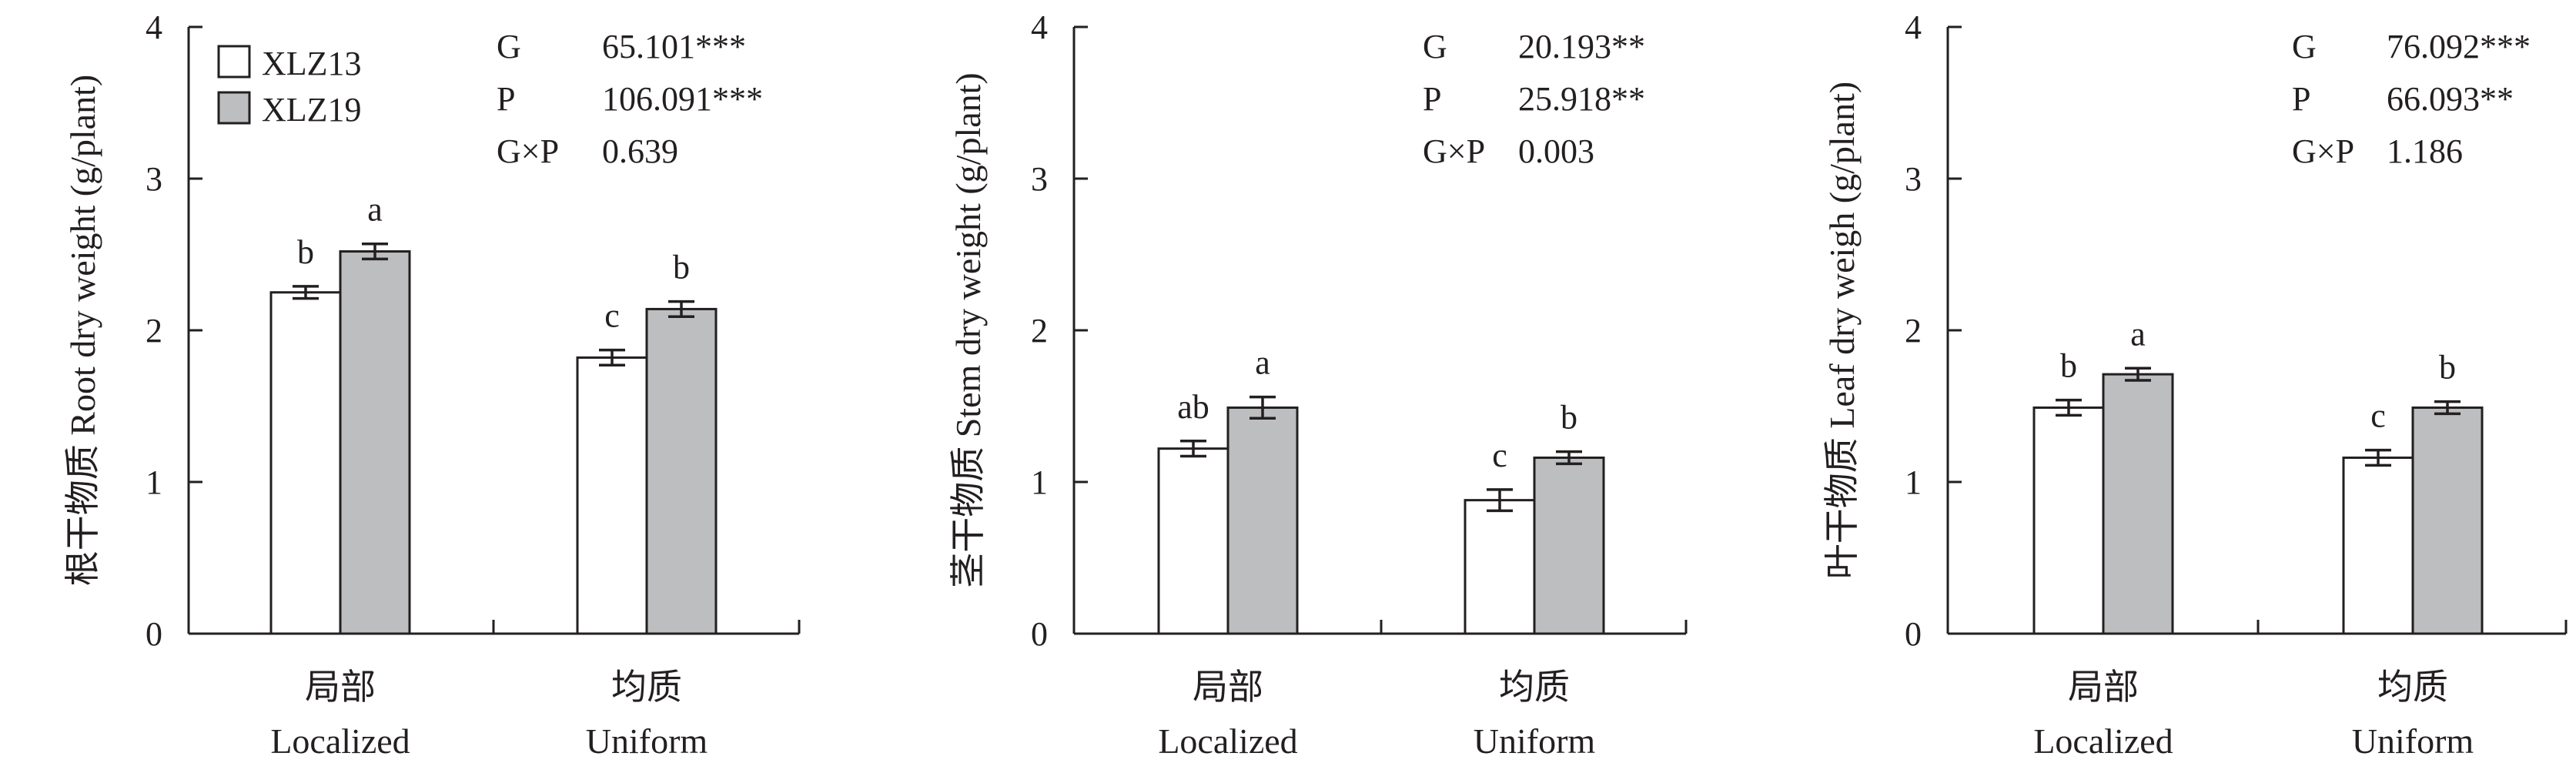 This screenshot has height=773, width=2576. Describe the element at coordinates (674, 46) in the screenshot. I see `stats-value: 65.101***` at that location.